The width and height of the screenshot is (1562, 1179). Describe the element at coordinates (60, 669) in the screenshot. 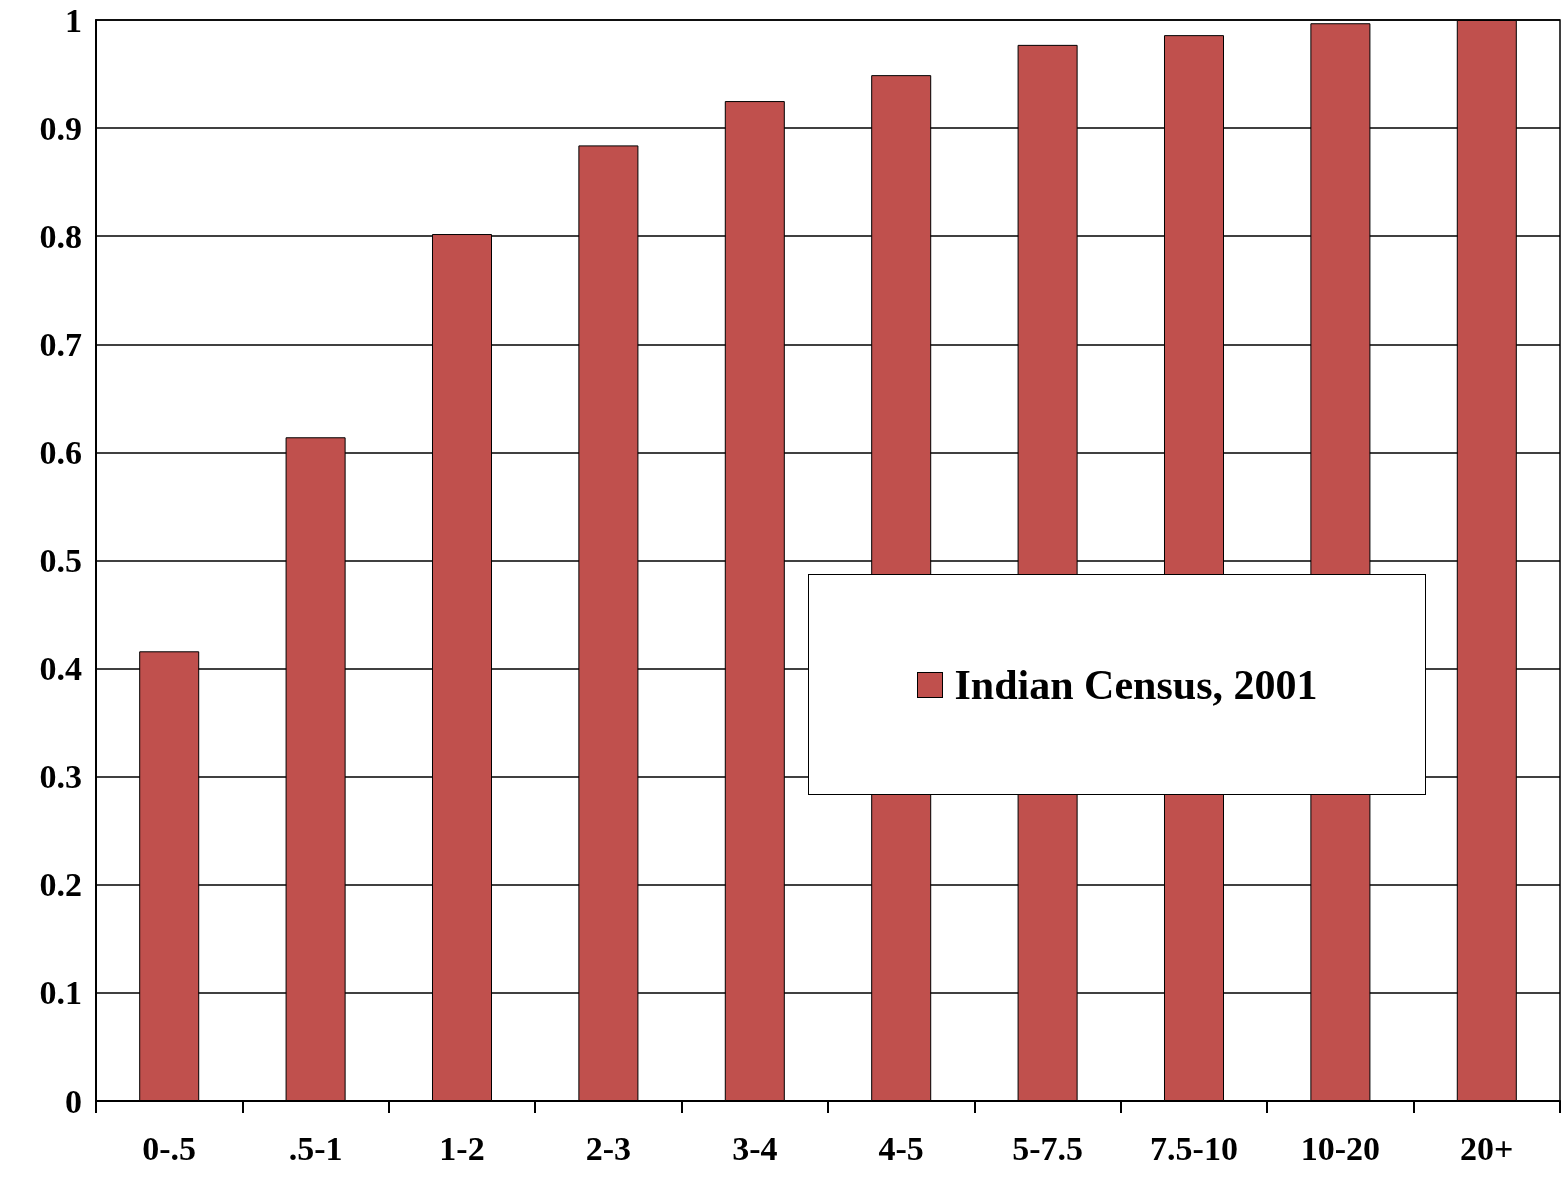

I see `y-tick-label: 0.4` at that location.